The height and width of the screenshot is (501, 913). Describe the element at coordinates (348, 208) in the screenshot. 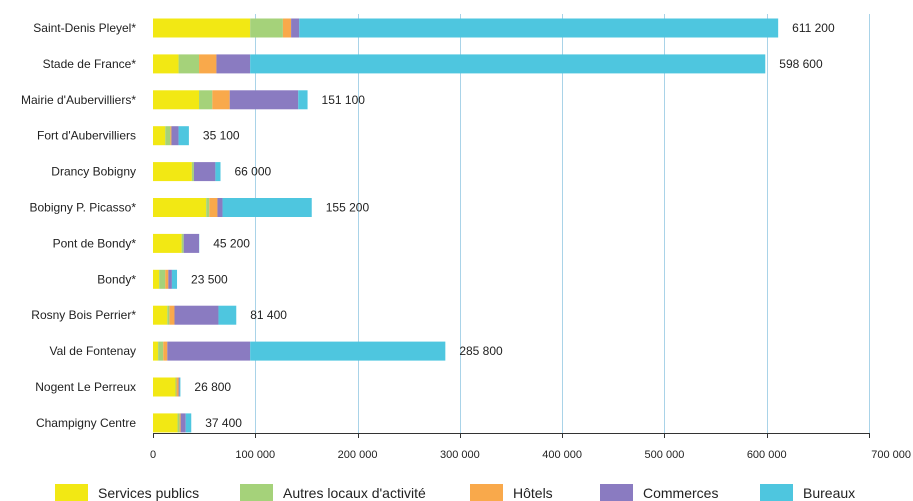

I see `total-label-5: 155 200` at that location.